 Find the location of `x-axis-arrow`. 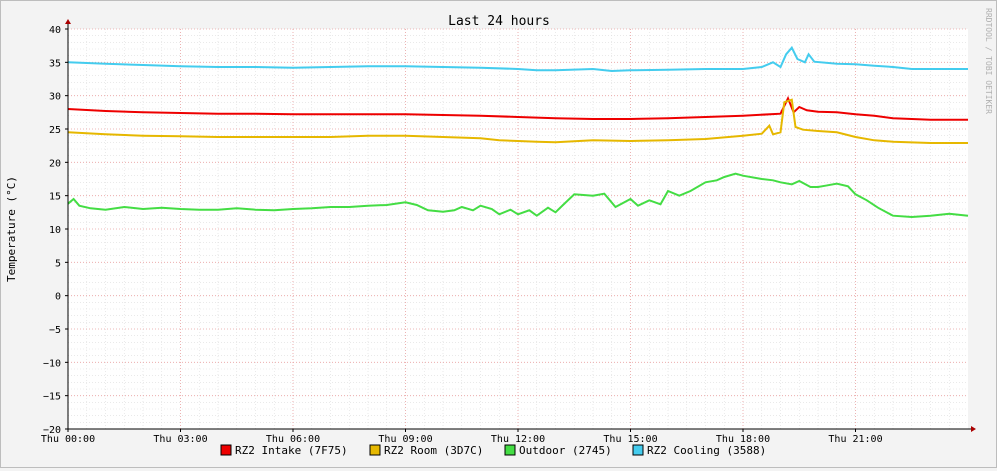

x-axis-arrow is located at coordinates (973, 429).